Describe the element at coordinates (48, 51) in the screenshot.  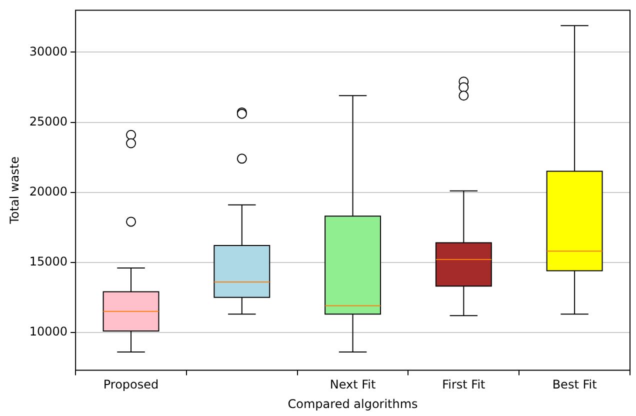
I see `y-tick-label: 30000` at that location.